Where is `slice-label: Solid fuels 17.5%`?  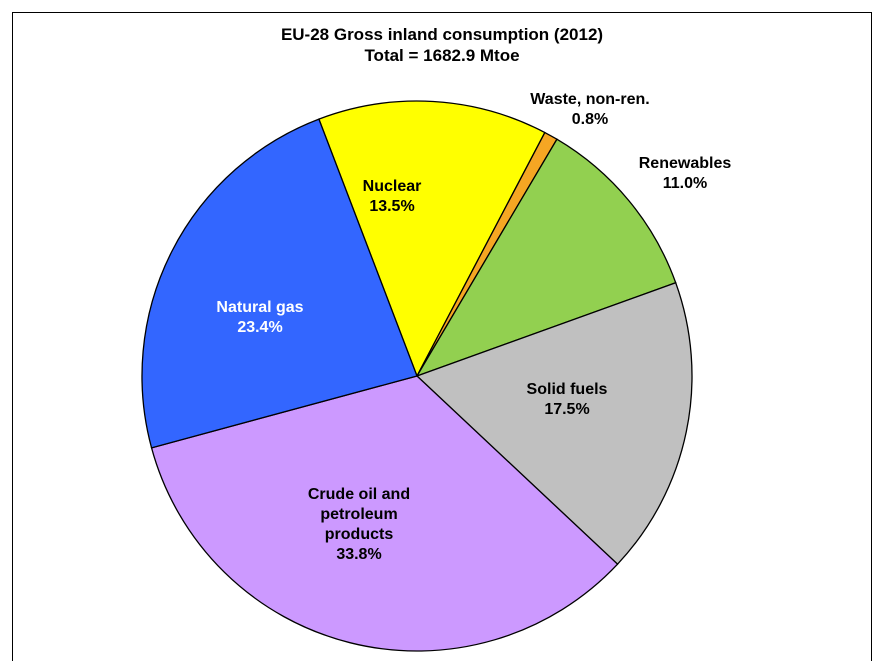
slice-label: Solid fuels 17.5% is located at coordinates (567, 400).